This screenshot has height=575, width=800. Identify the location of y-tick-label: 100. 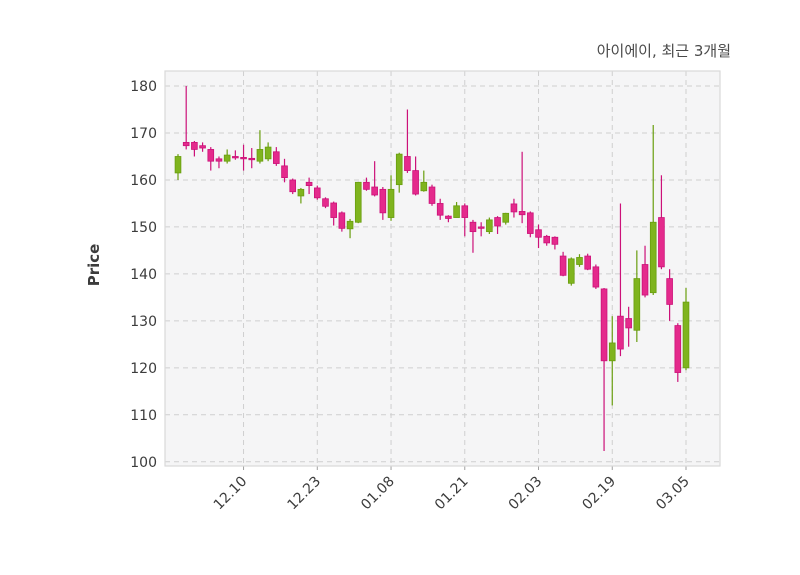
(143, 463).